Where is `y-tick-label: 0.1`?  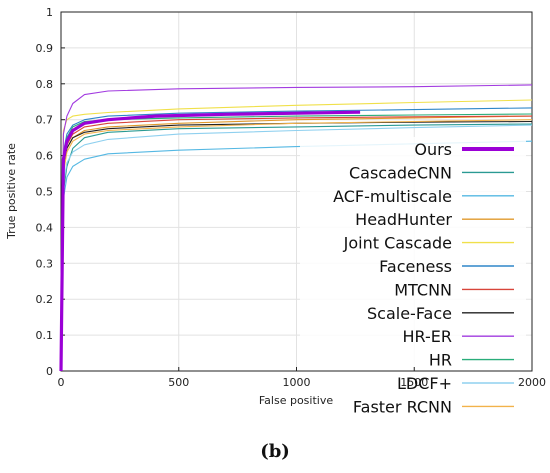
y-tick-label: 0.1 is located at coordinates (45, 335).